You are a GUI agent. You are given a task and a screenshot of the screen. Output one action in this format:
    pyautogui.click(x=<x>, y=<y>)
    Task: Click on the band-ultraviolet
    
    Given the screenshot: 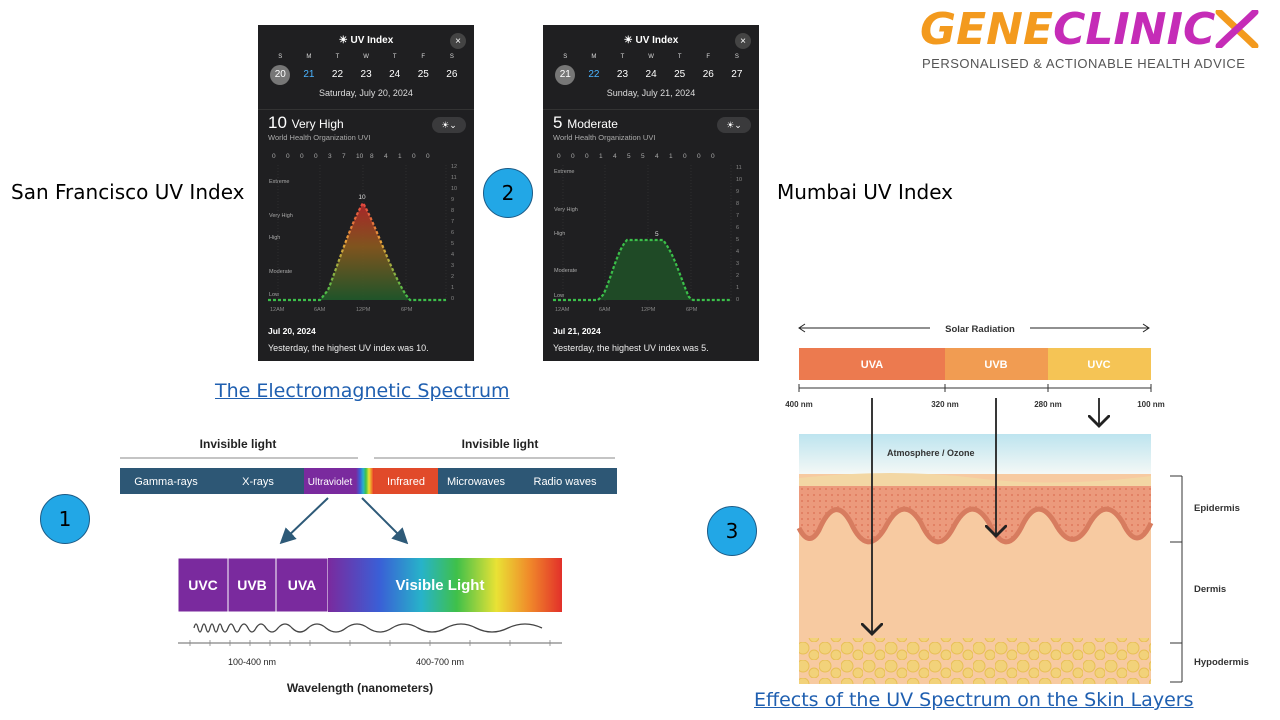 What is the action you would take?
    pyautogui.click(x=330, y=481)
    